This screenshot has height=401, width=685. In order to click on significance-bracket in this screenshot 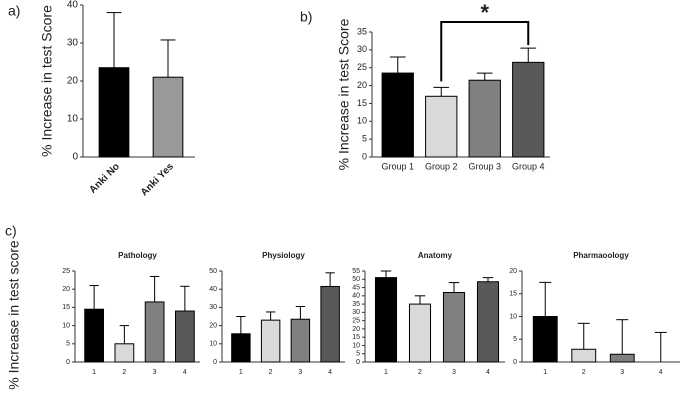, I will do `click(485, 51)`.